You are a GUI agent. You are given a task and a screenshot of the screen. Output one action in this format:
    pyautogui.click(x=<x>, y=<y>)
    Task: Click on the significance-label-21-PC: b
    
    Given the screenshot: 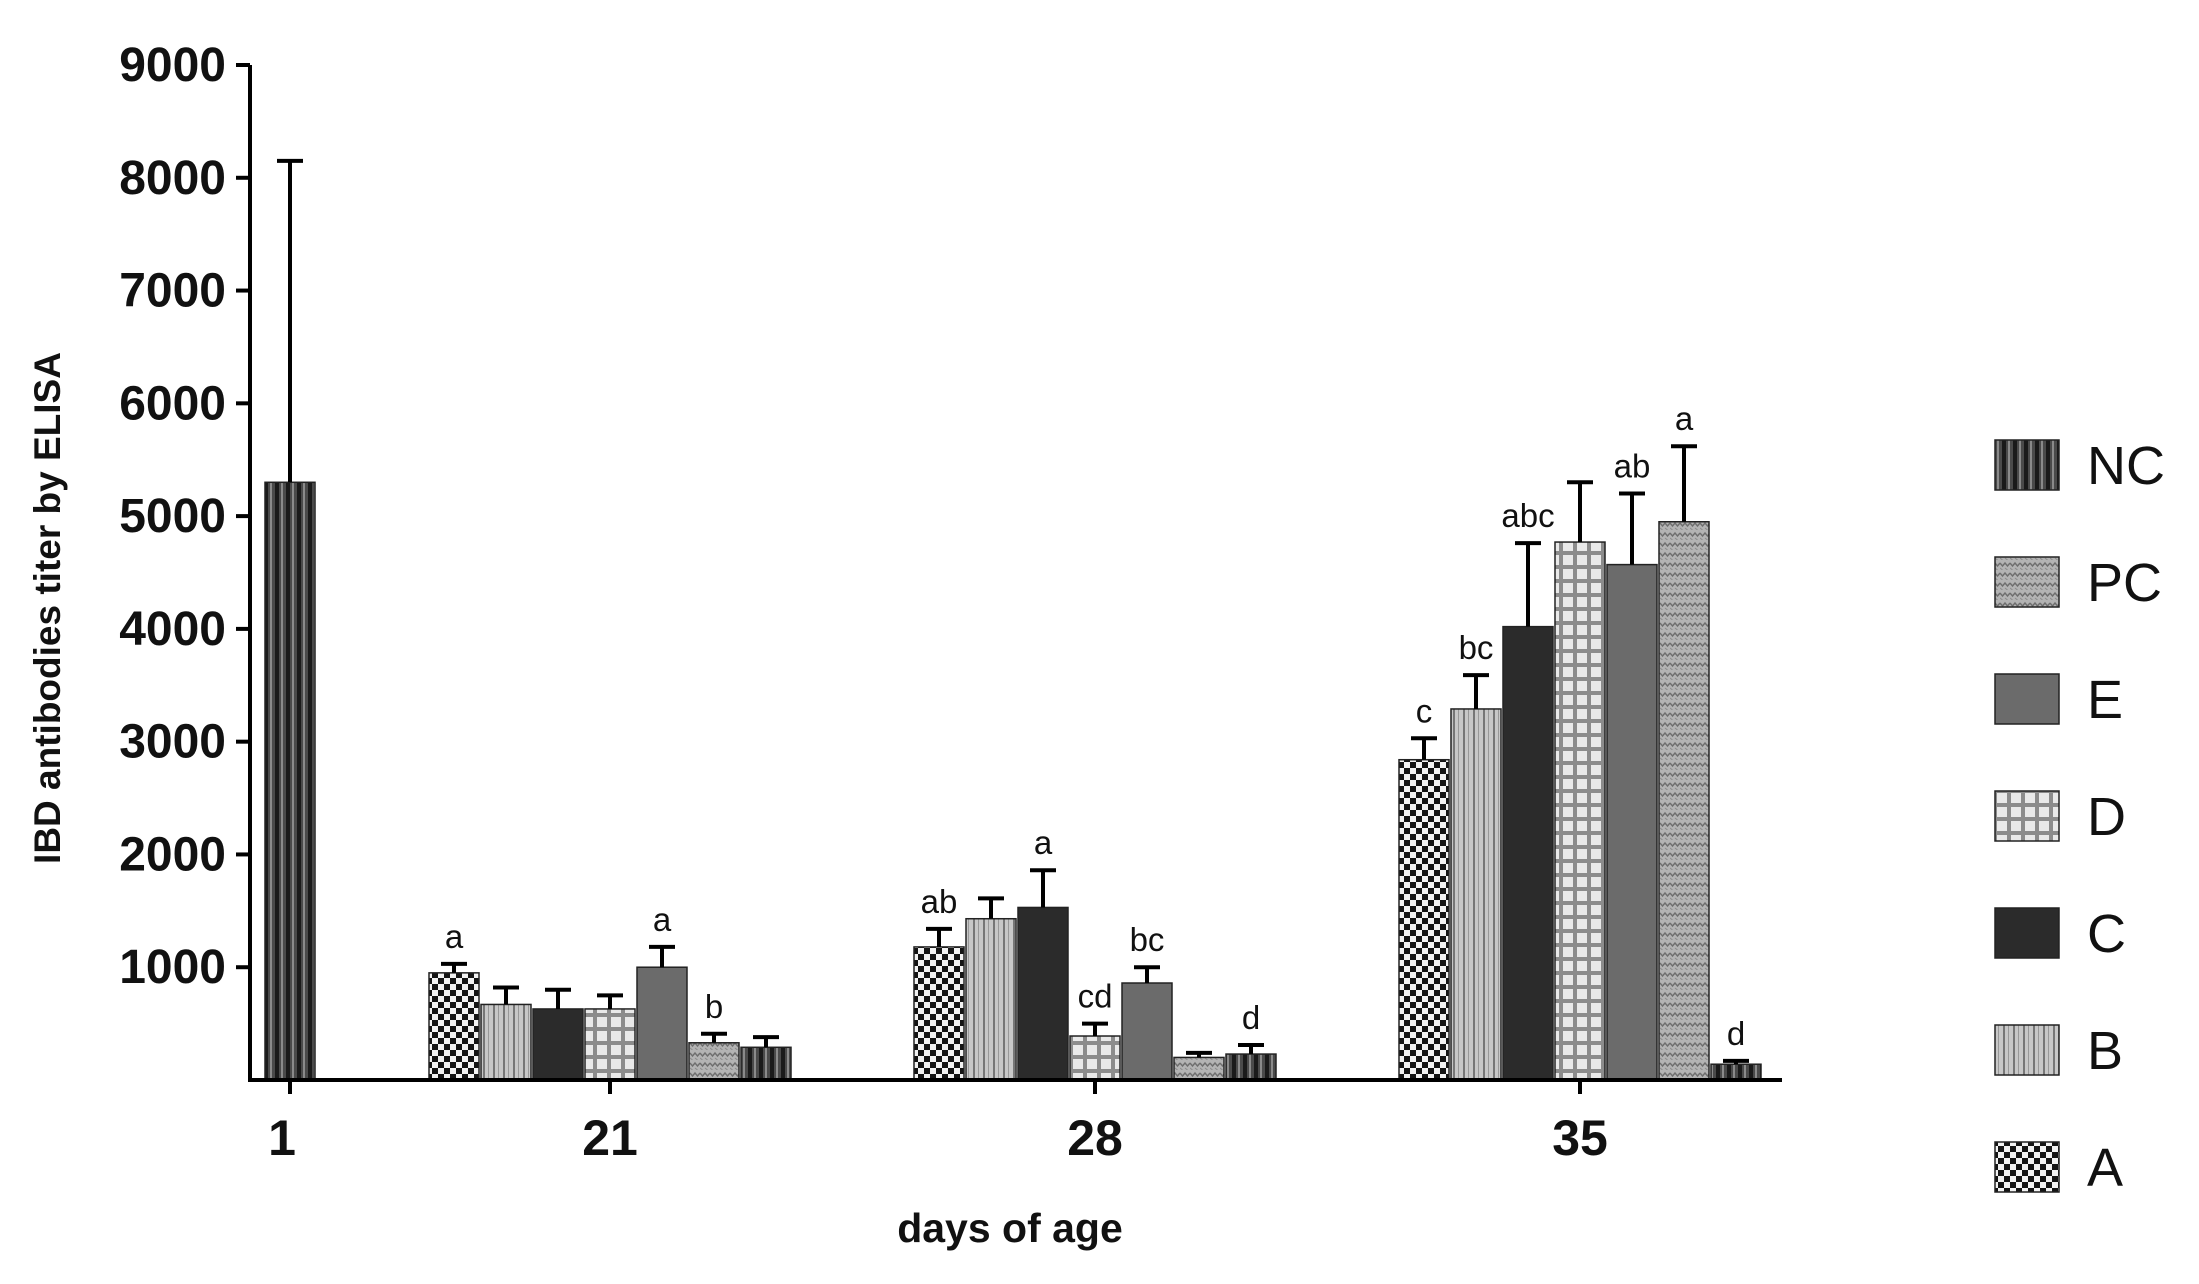 What is the action you would take?
    pyautogui.click(x=714, y=1006)
    